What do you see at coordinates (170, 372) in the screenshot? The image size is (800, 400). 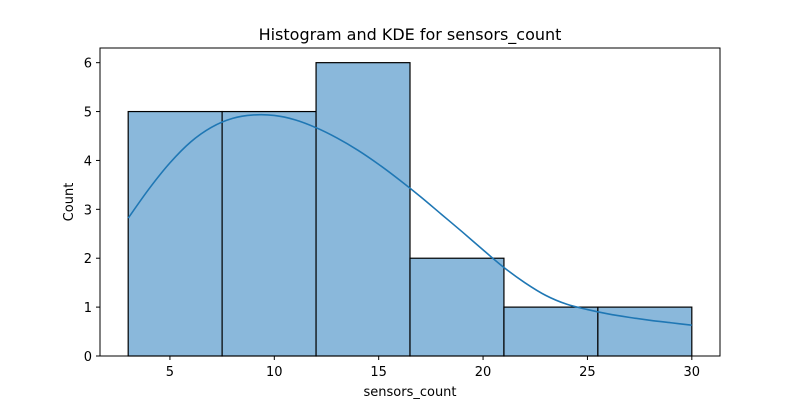 I see `x-tick-label: 5` at bounding box center [170, 372].